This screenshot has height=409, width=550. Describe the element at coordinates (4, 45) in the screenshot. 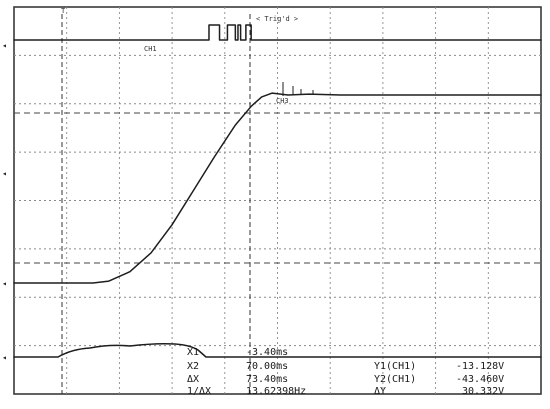

I see `ch1-ground-marker: ◂` at that location.